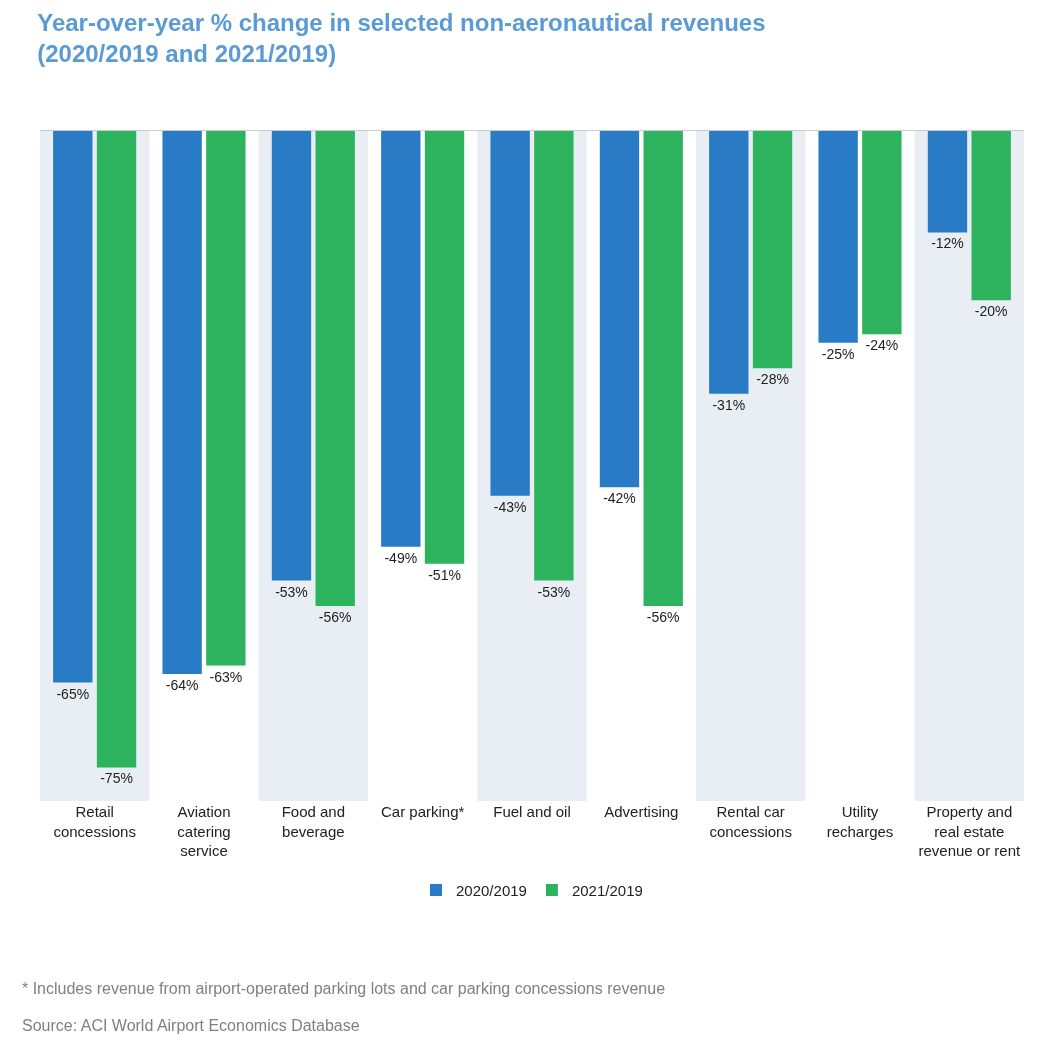 The height and width of the screenshot is (1041, 1064). I want to click on data-label: -51%, so click(444, 574).